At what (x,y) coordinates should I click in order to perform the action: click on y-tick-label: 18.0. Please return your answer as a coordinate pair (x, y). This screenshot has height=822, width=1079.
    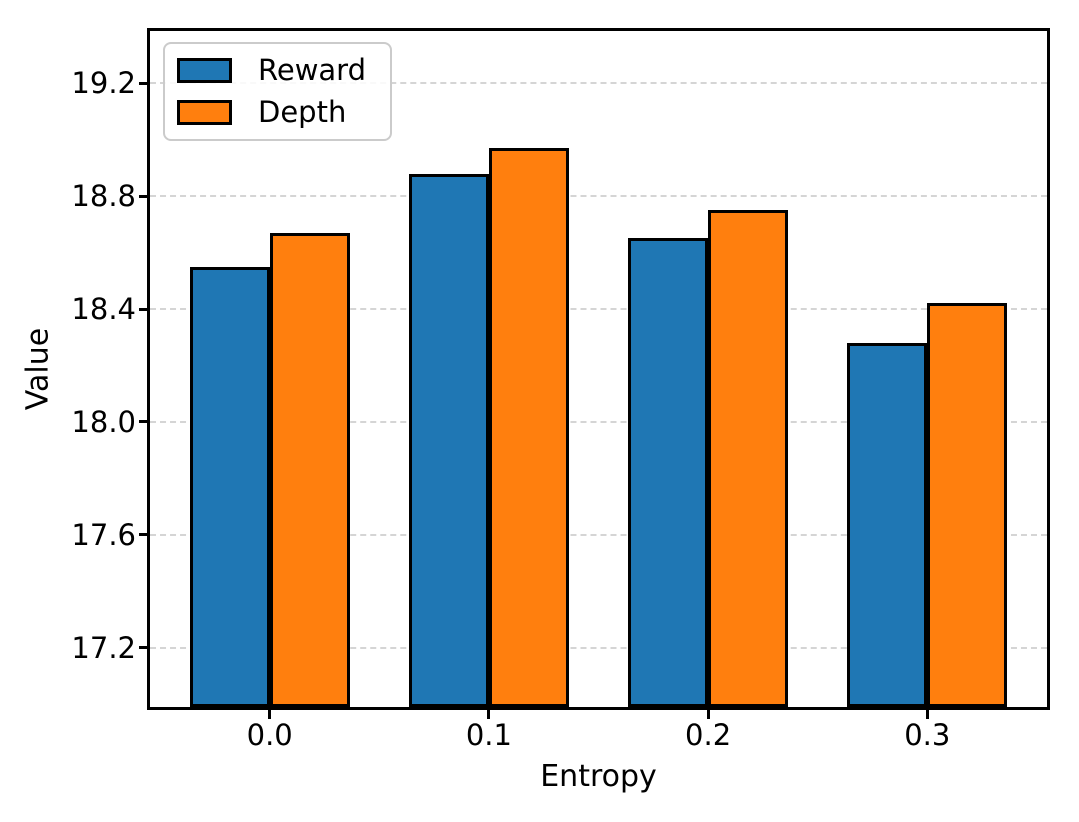
    Looking at the image, I should click on (103, 421).